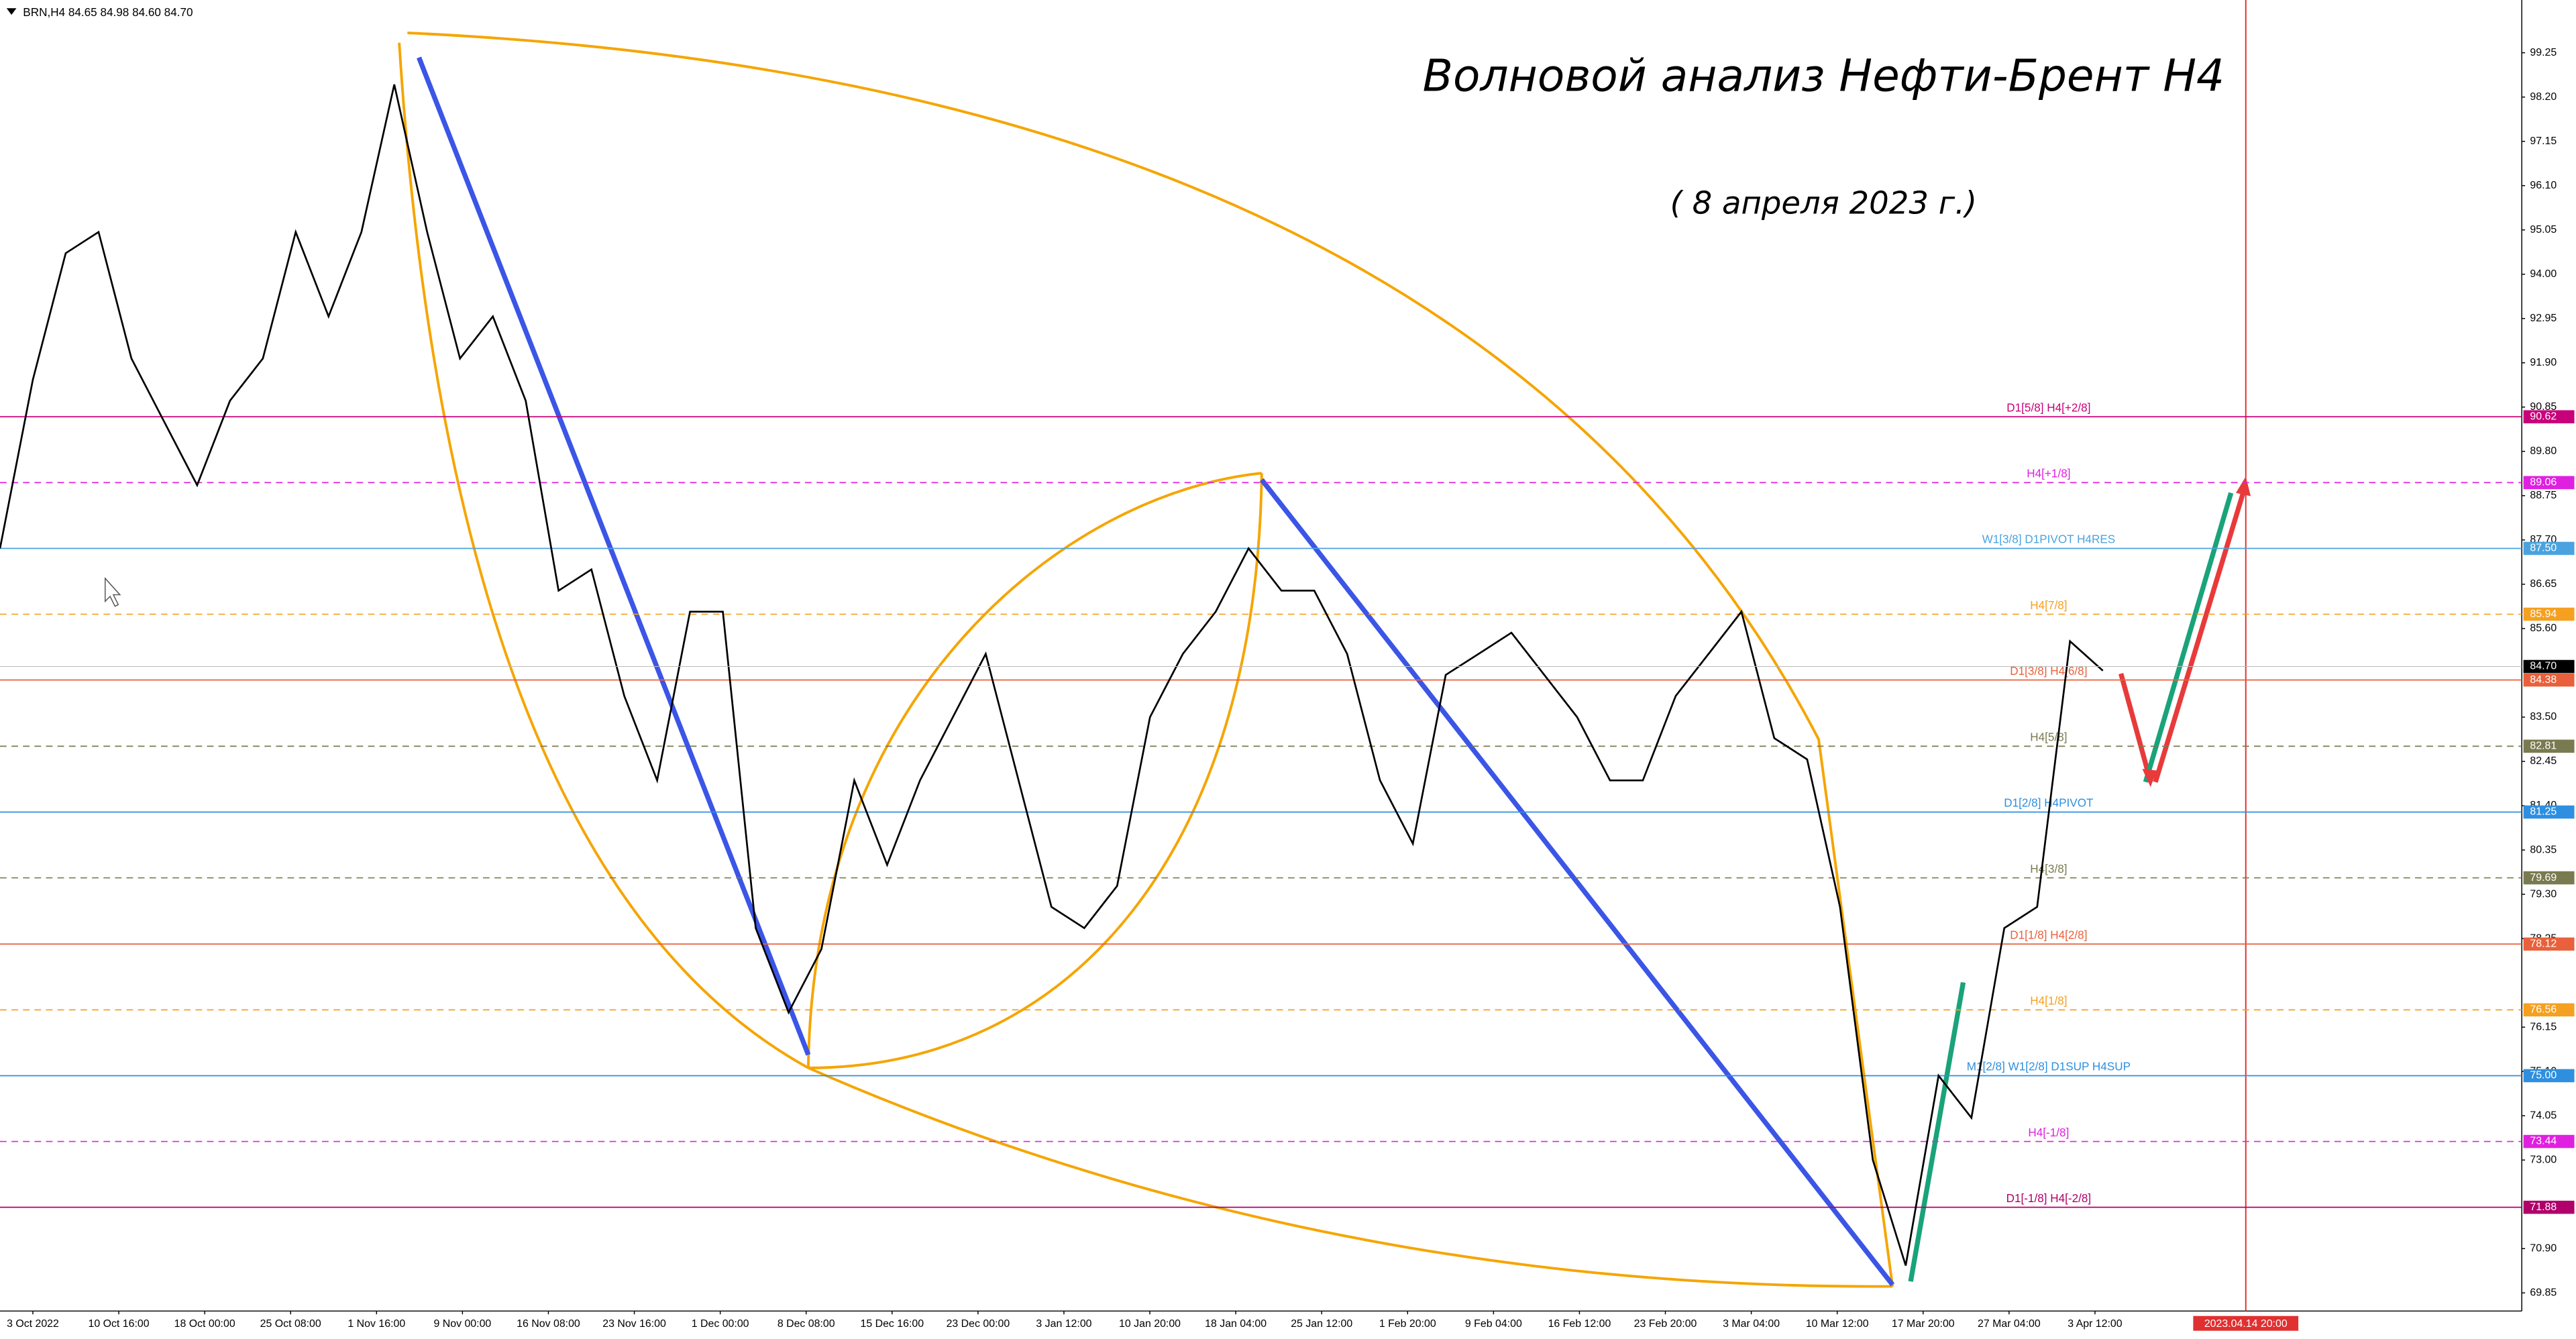  What do you see at coordinates (1236, 1324) in the screenshot?
I see `x-tick-label: 18 Jan 04:00` at bounding box center [1236, 1324].